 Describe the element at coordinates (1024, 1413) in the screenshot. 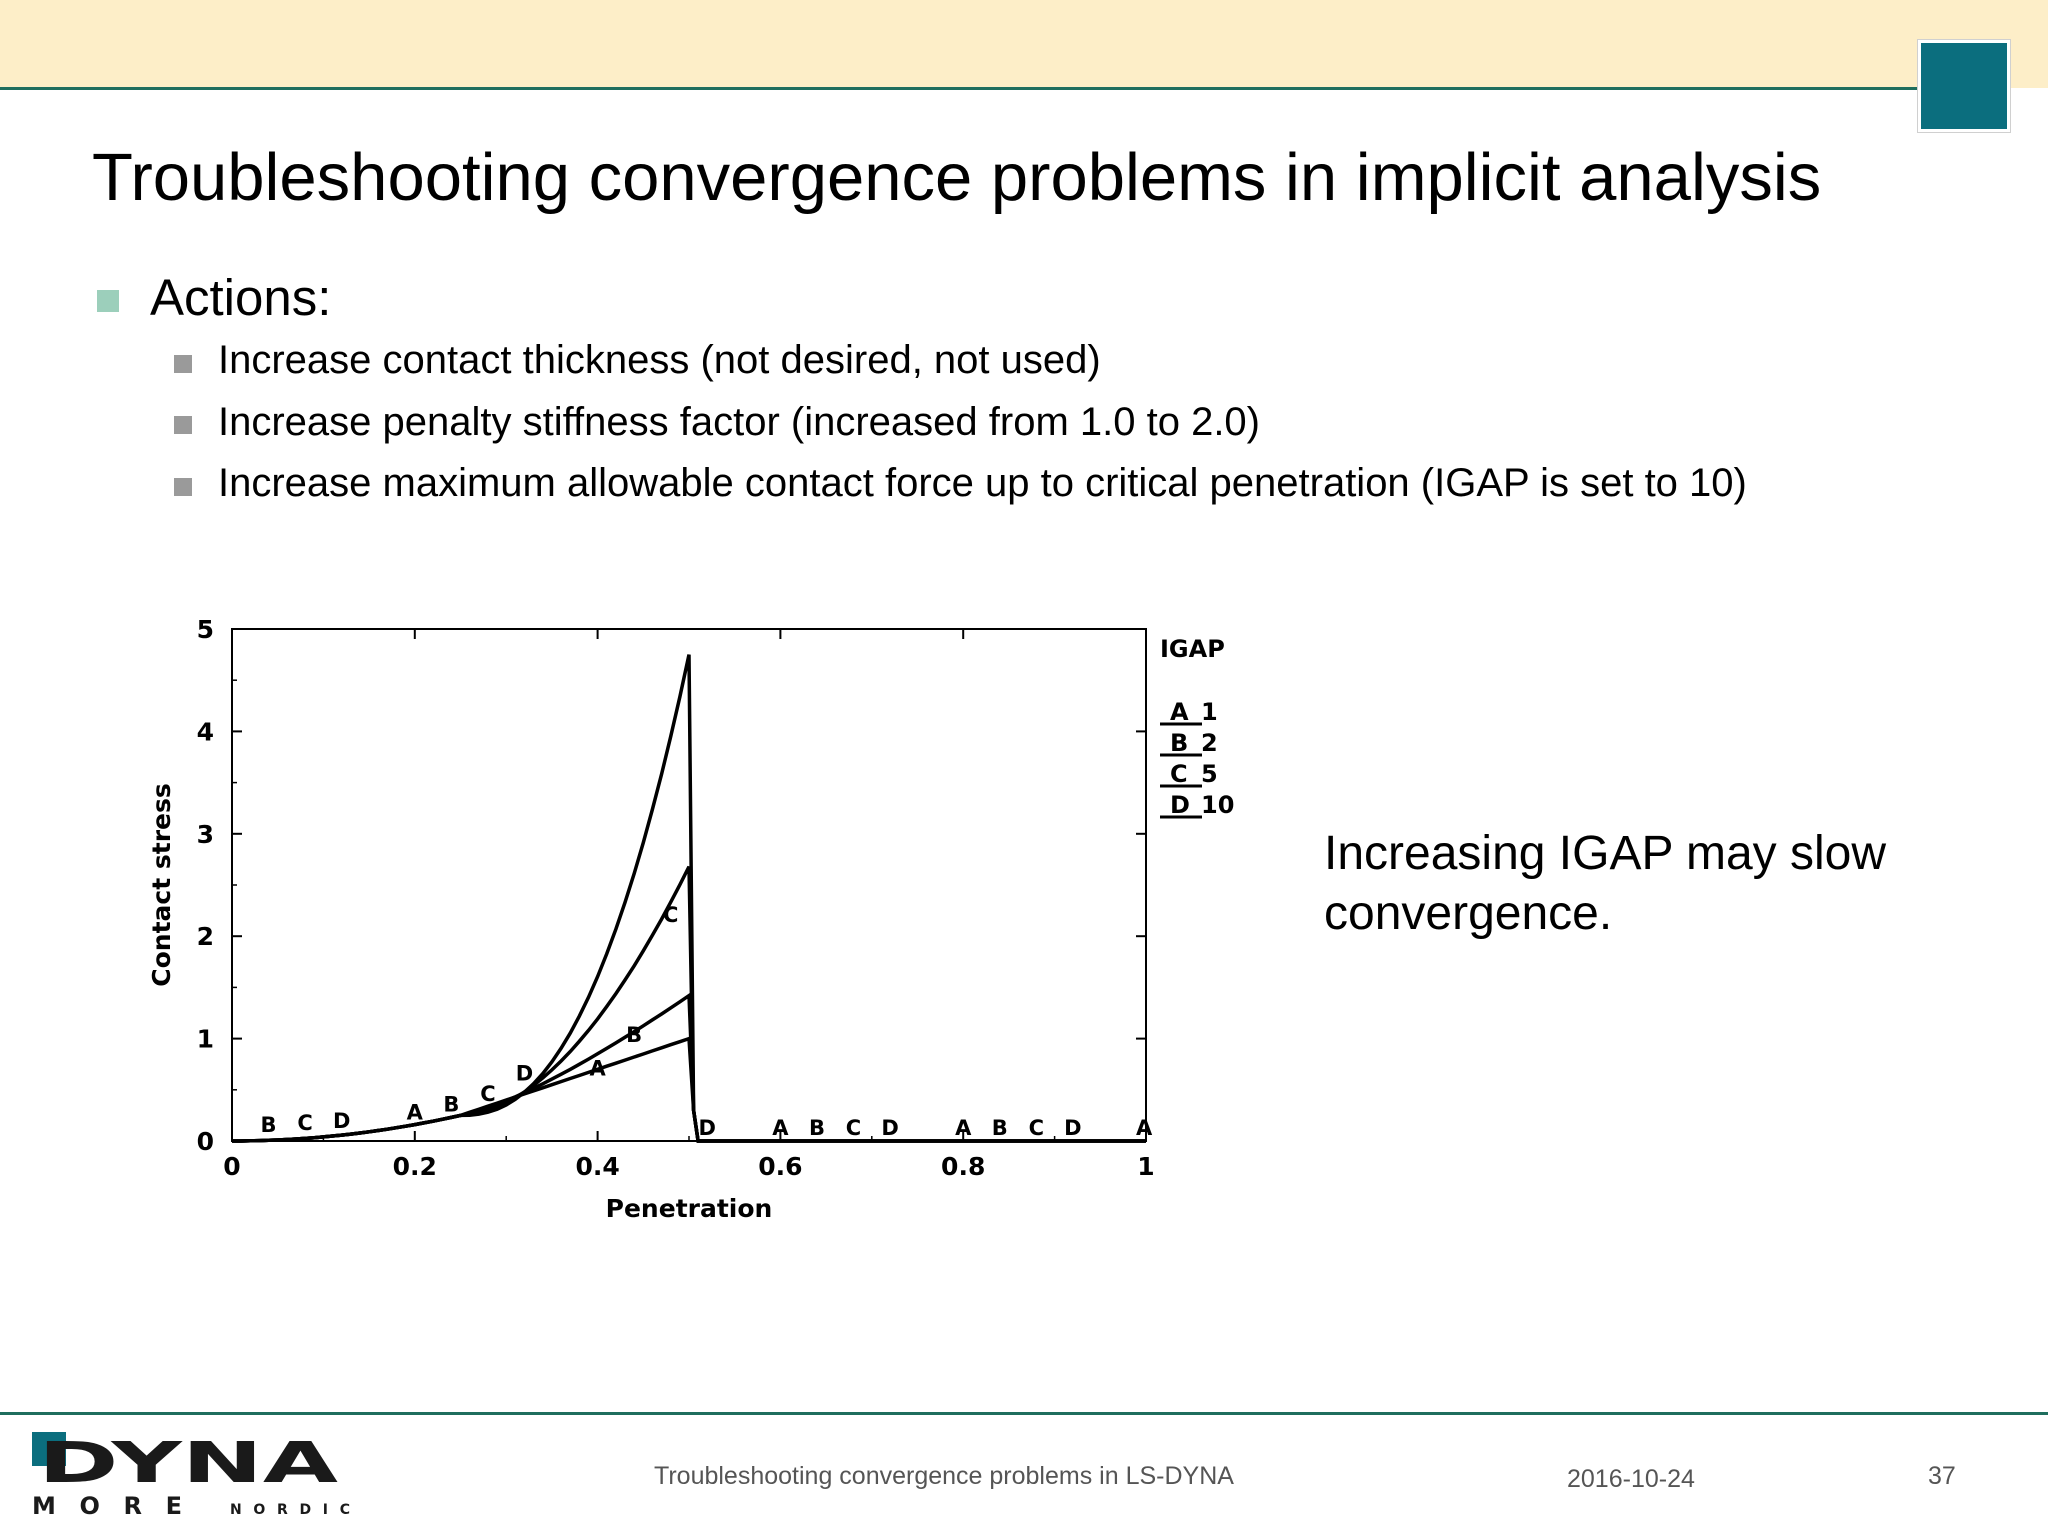

I see `footer-rule` at that location.